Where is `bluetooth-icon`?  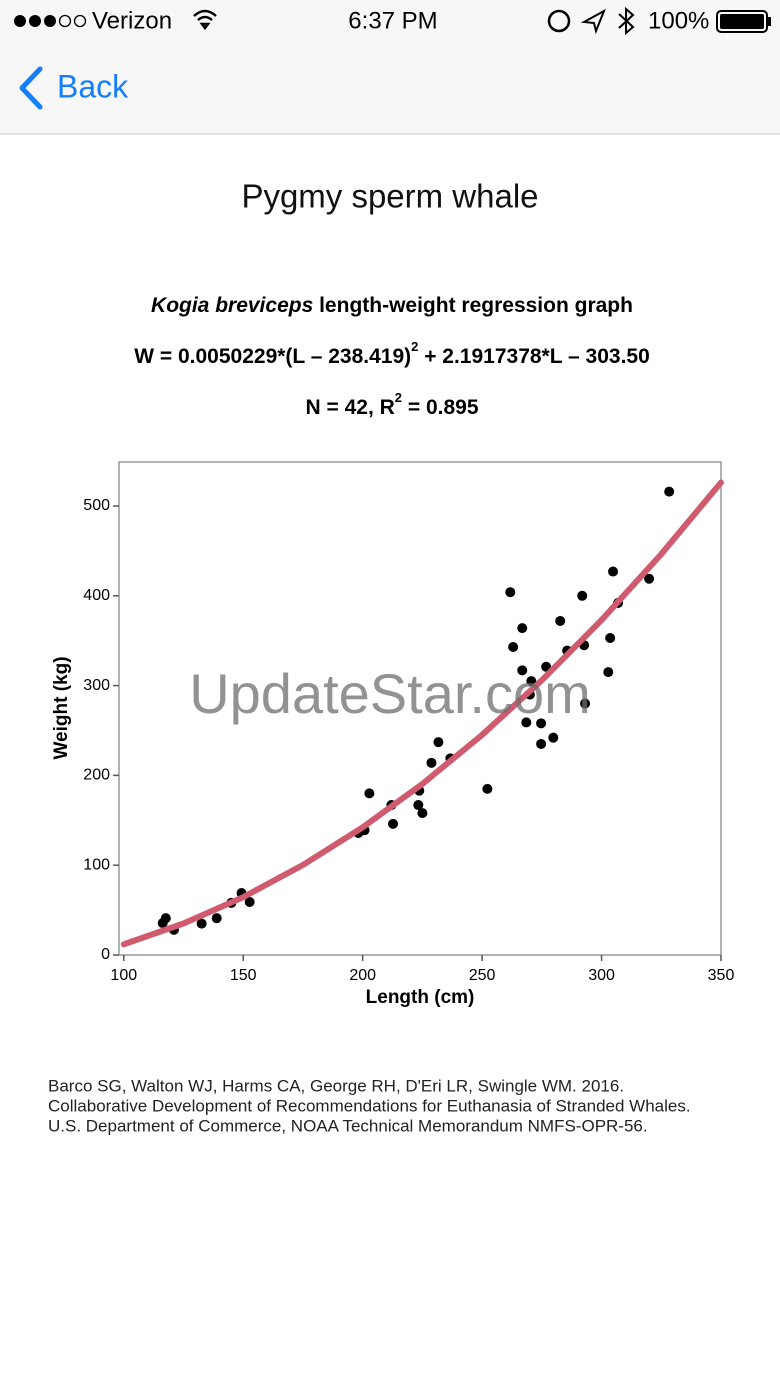
bluetooth-icon is located at coordinates (626, 21).